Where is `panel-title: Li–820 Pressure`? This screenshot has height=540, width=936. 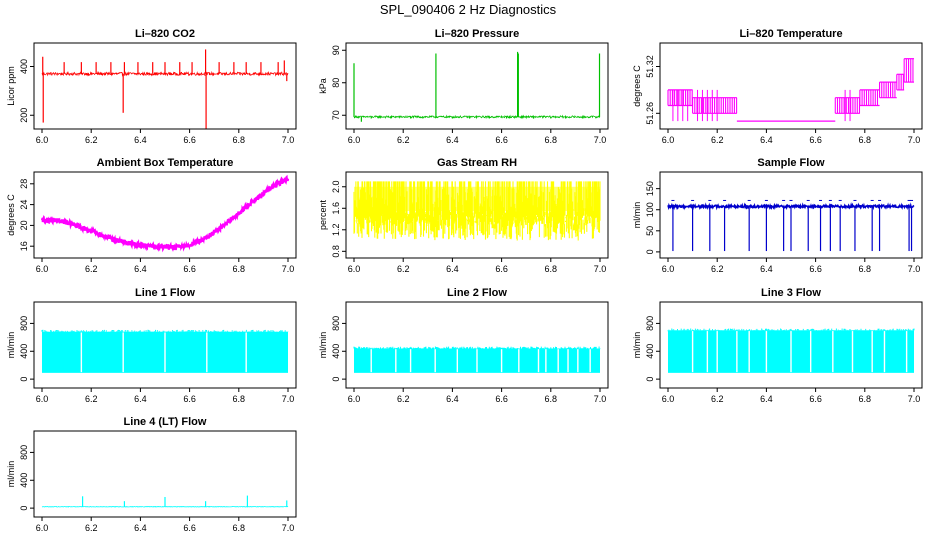 panel-title: Li–820 Pressure is located at coordinates (477, 34).